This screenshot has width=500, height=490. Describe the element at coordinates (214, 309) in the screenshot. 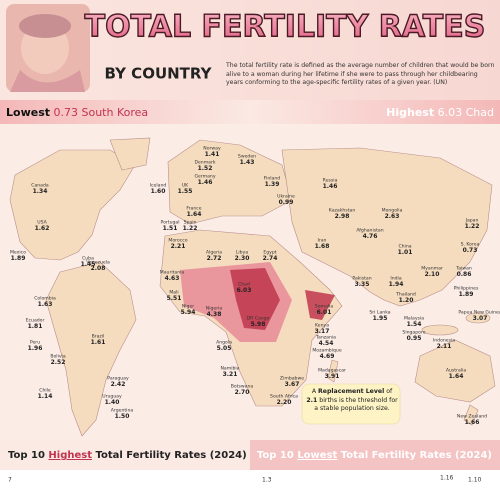

I see `country-name: Nigeria` at that location.